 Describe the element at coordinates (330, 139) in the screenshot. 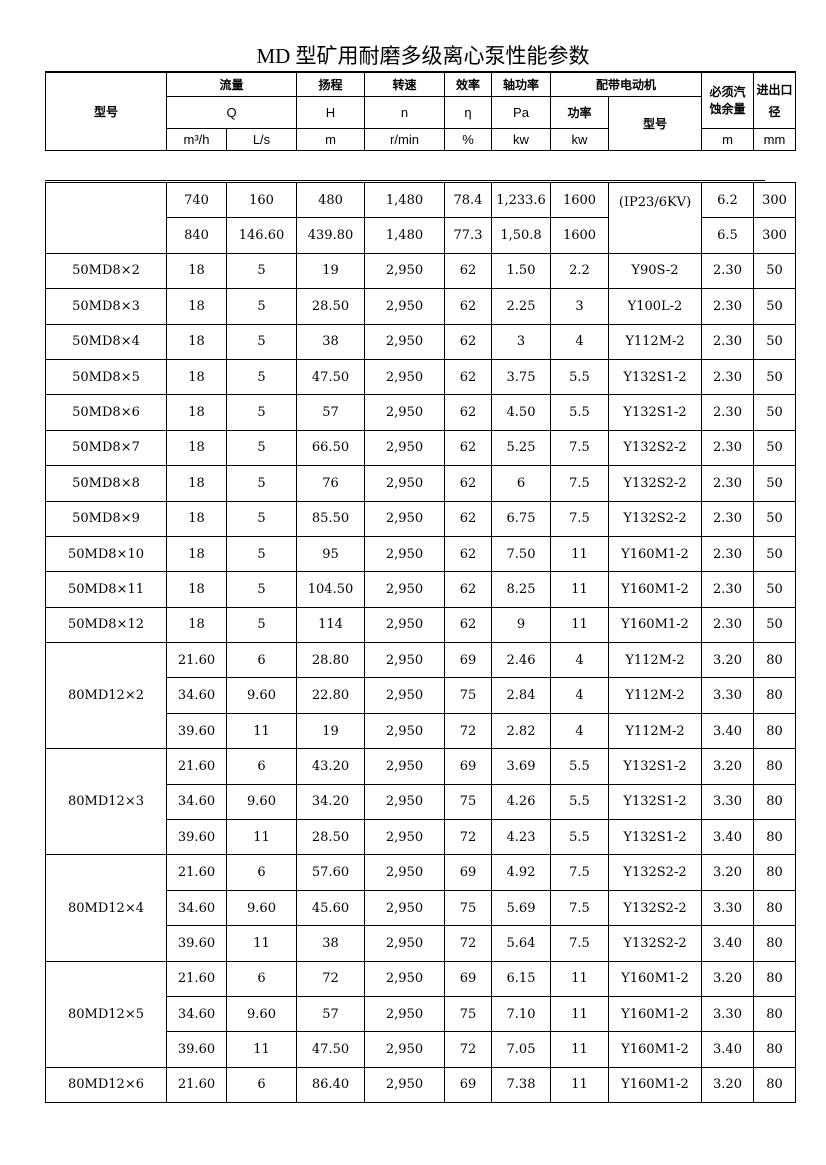

I see `unit-h: m` at that location.